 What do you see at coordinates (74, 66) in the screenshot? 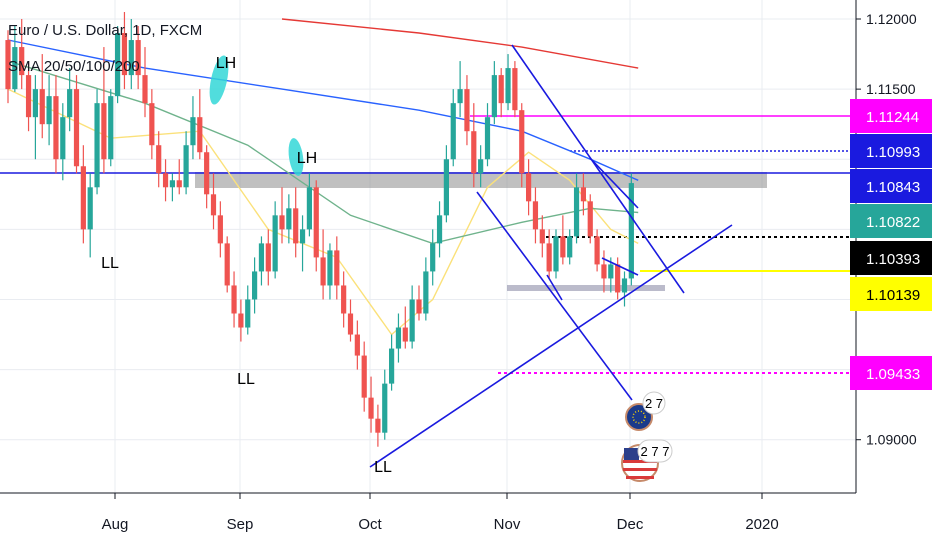
I see `chart-indicator: SMA 20/50/100/200` at bounding box center [74, 66].